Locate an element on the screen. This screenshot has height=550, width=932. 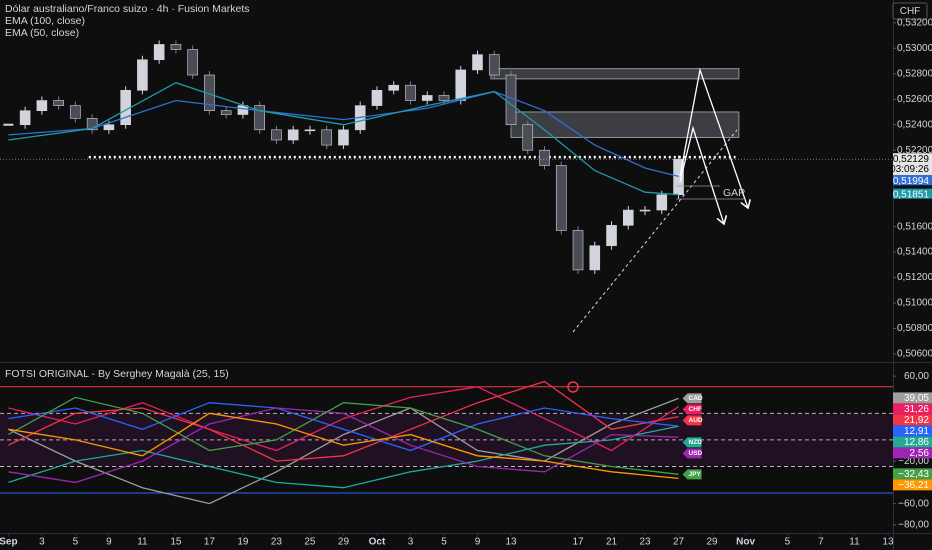
y-tick-label: −20,00 is located at coordinates (913, 461).